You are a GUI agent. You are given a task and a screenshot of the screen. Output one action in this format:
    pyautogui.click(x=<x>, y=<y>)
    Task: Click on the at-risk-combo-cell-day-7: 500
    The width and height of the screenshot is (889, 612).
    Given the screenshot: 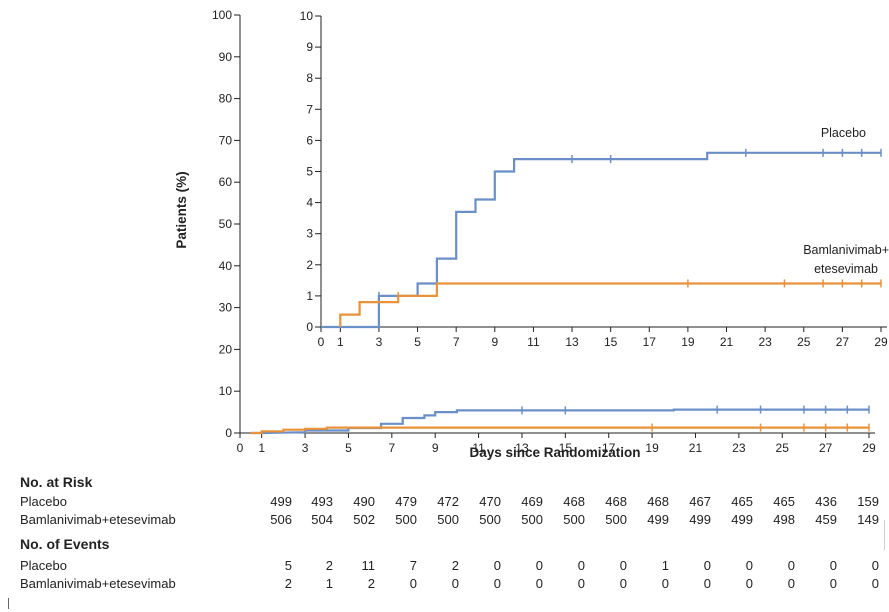 What is the action you would take?
    pyautogui.click(x=406, y=519)
    